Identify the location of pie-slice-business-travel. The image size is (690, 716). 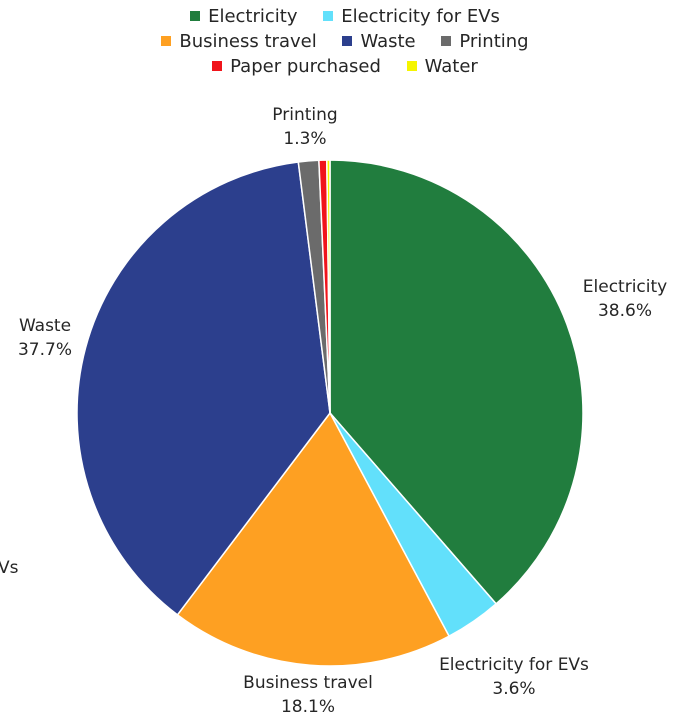
(313, 539).